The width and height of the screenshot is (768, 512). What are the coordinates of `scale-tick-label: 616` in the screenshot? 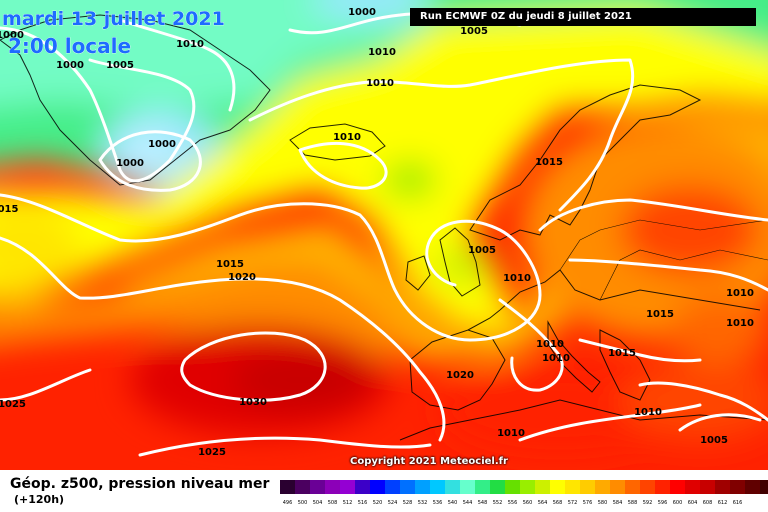 It's located at (737, 503).